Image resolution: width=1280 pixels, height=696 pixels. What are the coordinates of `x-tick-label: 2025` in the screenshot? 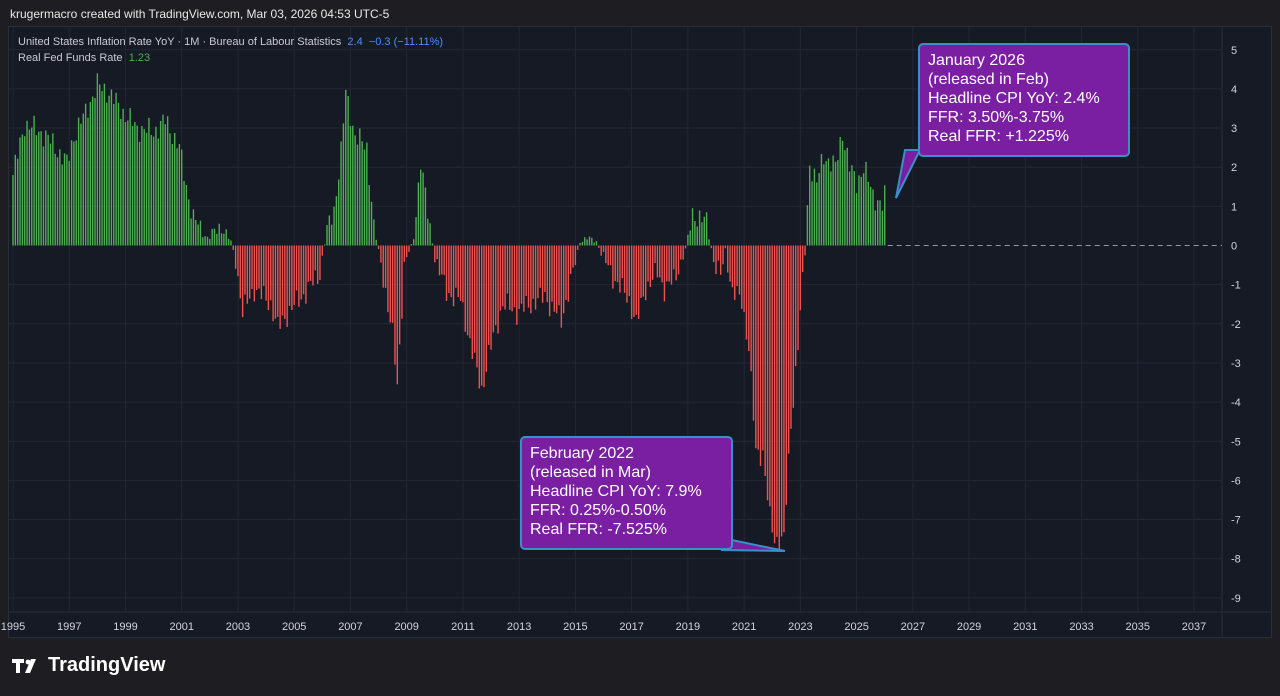 It's located at (856, 627).